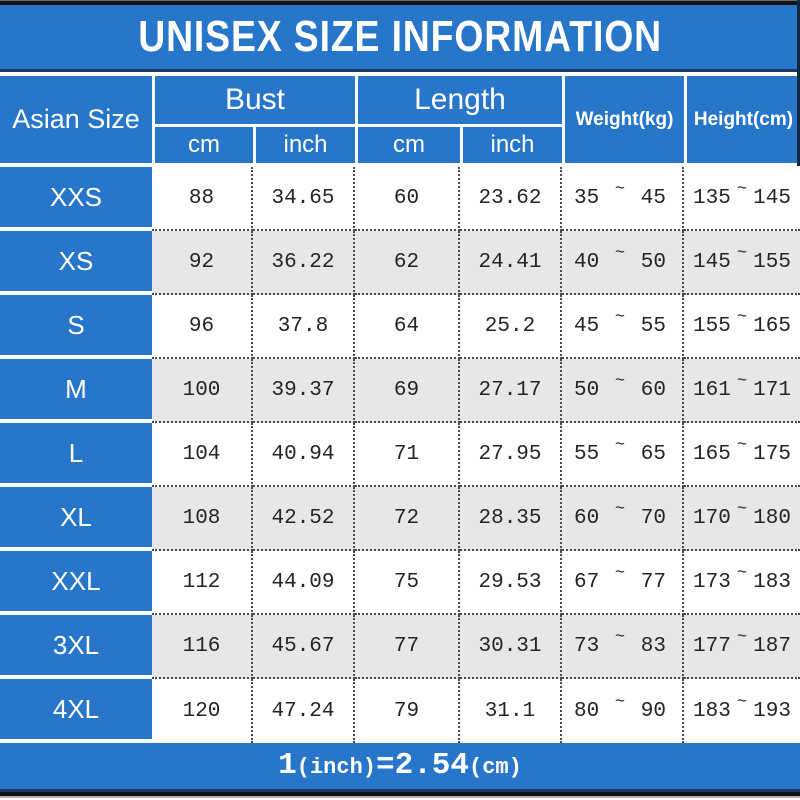  I want to click on footer-inch-unit: (inch), so click(336, 767).